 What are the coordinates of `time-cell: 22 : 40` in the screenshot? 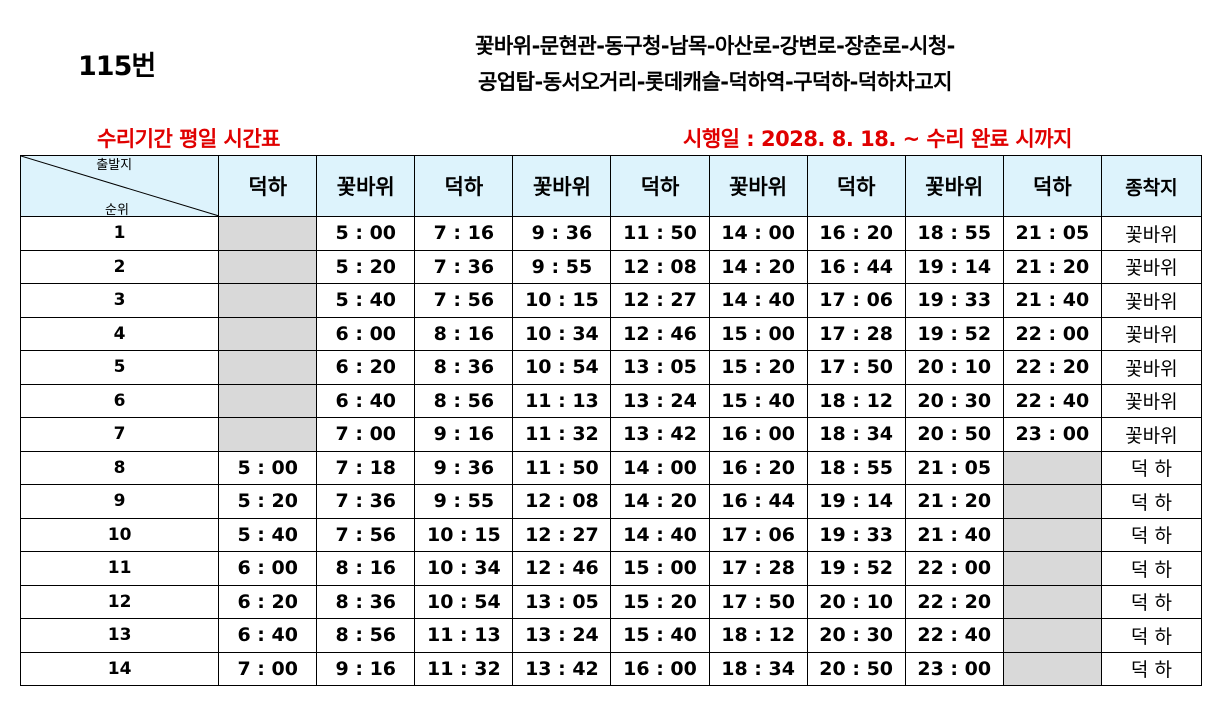 It's located at (954, 635).